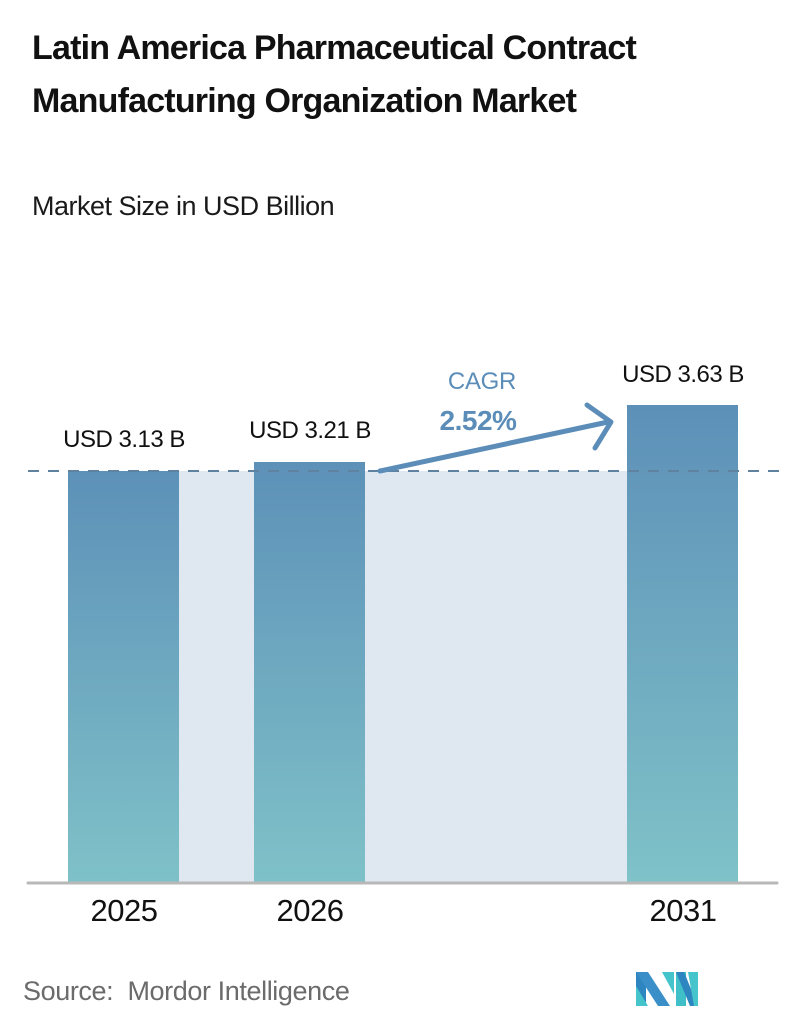 This screenshot has height=1034, width=796. I want to click on cagr-arrow-icon, so click(495, 438).